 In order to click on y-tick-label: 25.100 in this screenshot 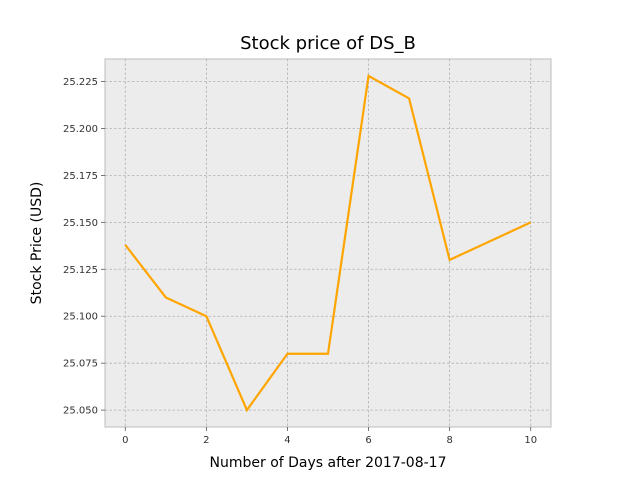, I will do `click(80, 317)`.